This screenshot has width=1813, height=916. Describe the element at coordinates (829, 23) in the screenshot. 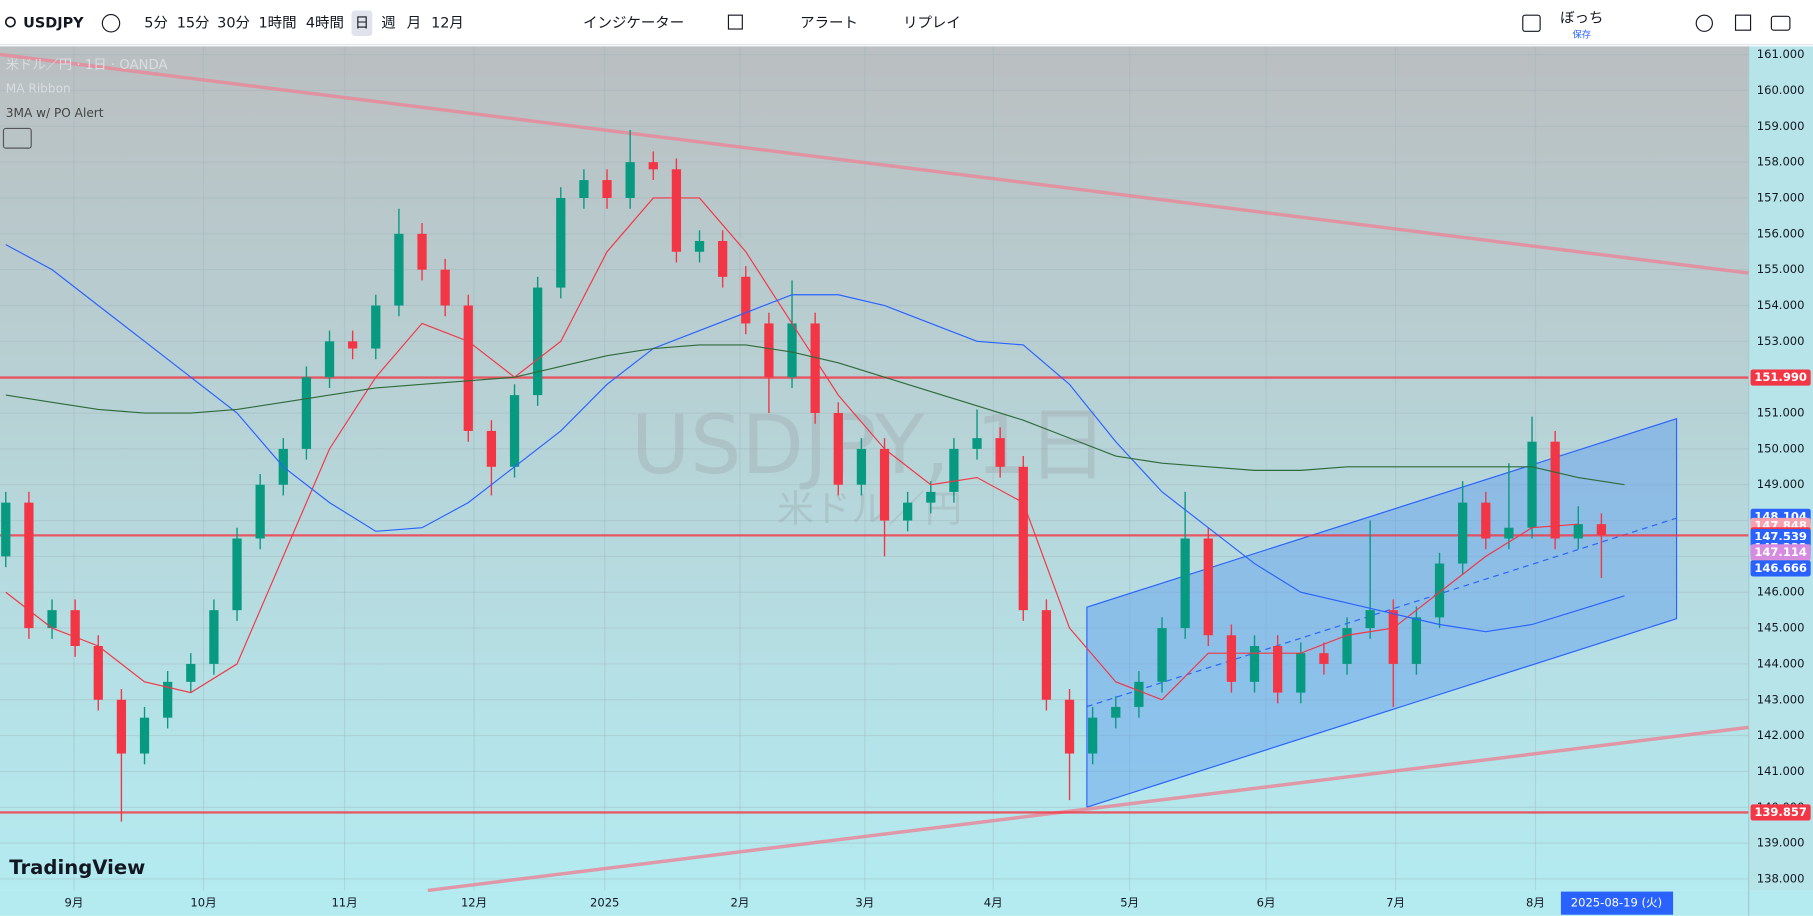

I see `alert-button: アラート` at that location.